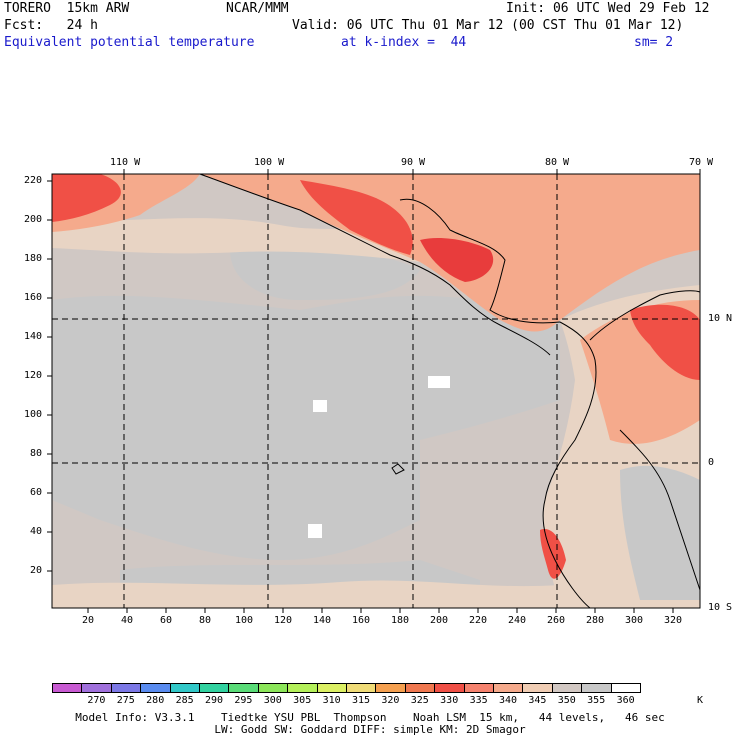 The width and height of the screenshot is (740, 740). What do you see at coordinates (184, 700) in the screenshot?
I see `colorbar-label: 285` at bounding box center [184, 700].